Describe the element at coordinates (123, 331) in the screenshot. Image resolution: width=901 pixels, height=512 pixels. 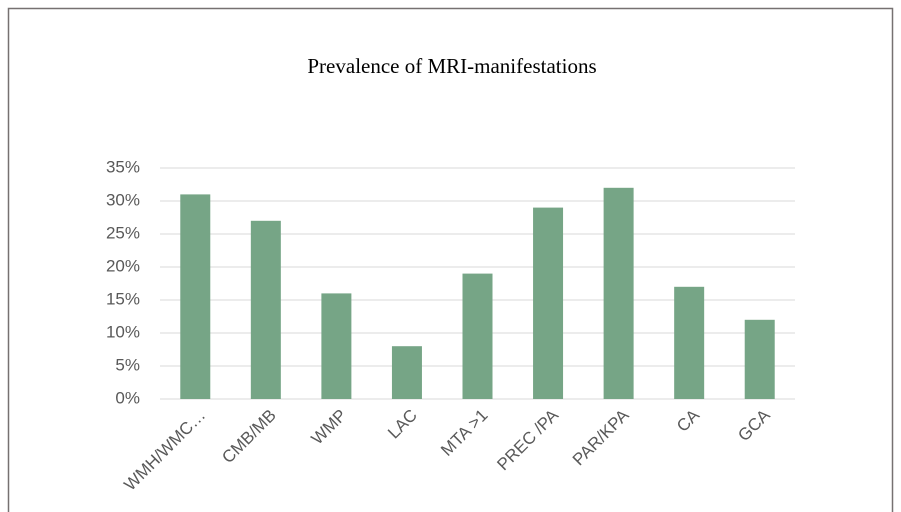
I see `y-tick-label: 10%` at that location.